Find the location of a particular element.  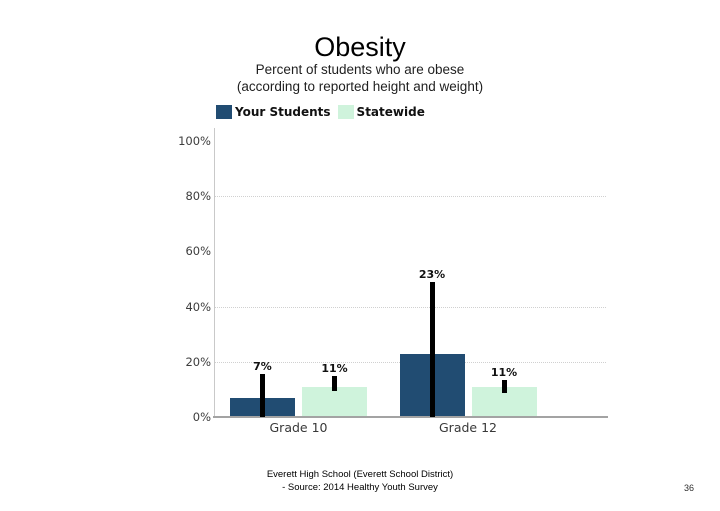

y-tick-label-60: 60% is located at coordinates (198, 251).